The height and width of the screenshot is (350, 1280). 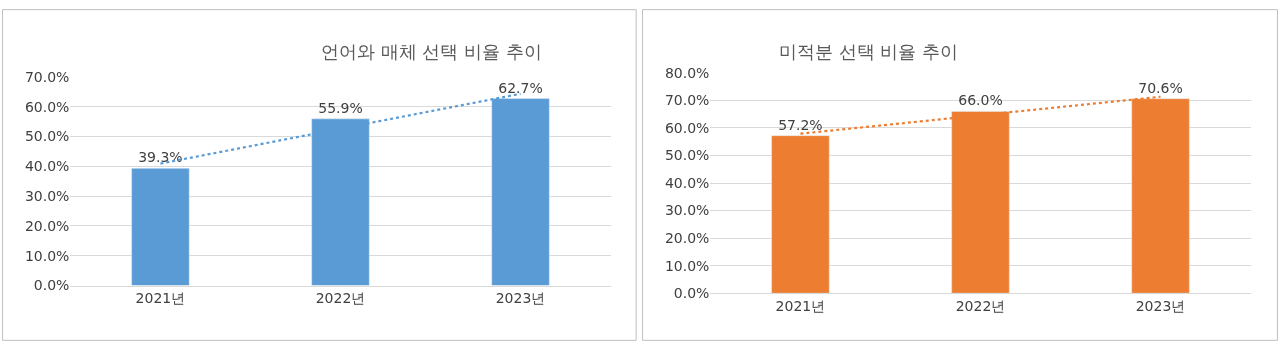 What do you see at coordinates (340, 107) in the screenshot?
I see `data-label: 55.9%` at bounding box center [340, 107].